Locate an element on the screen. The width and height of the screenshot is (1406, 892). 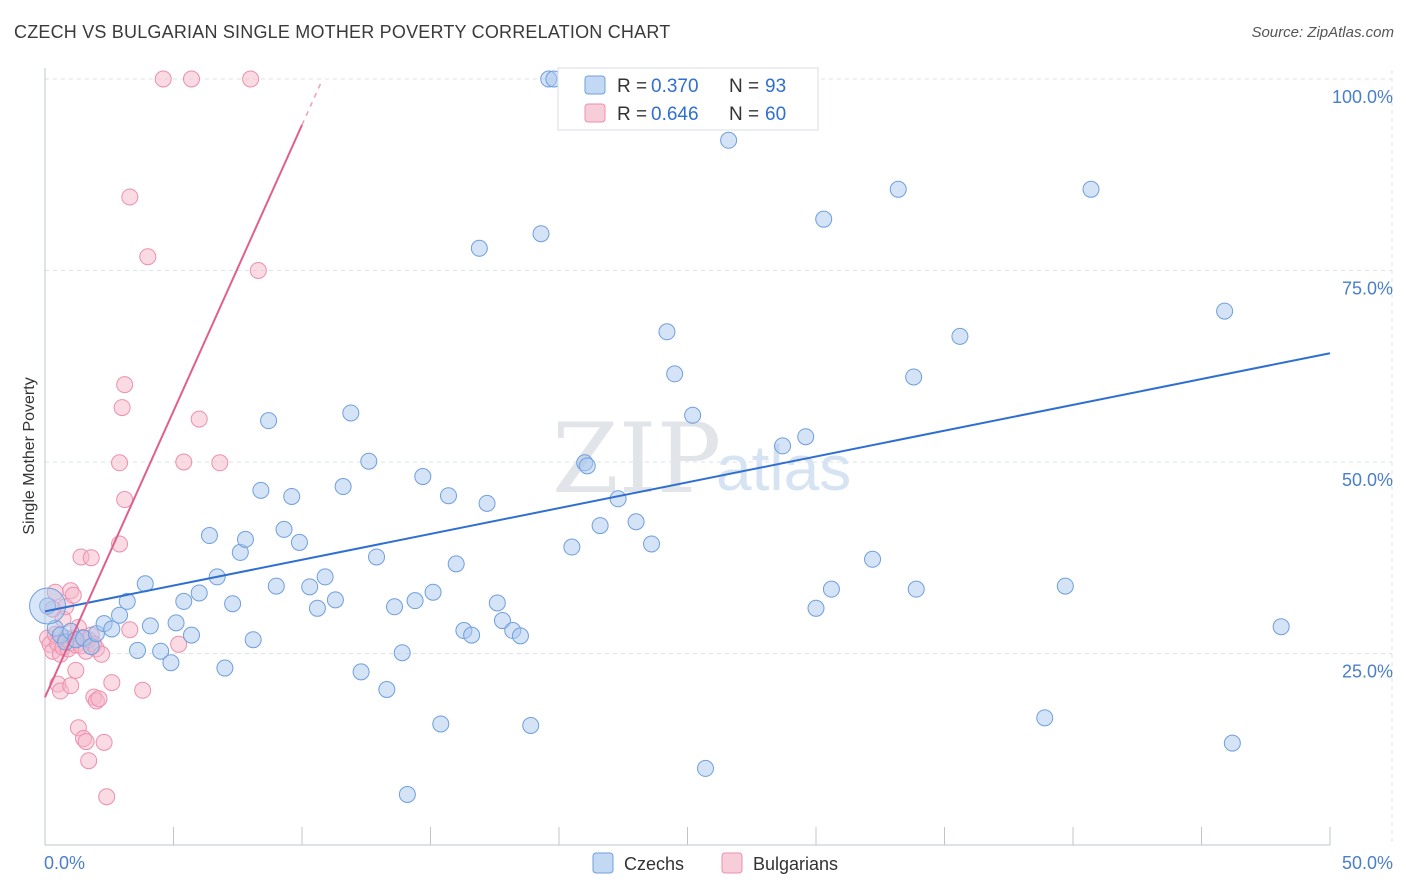
bottom-legend-czechs-swatch is located at coordinates (603, 863).